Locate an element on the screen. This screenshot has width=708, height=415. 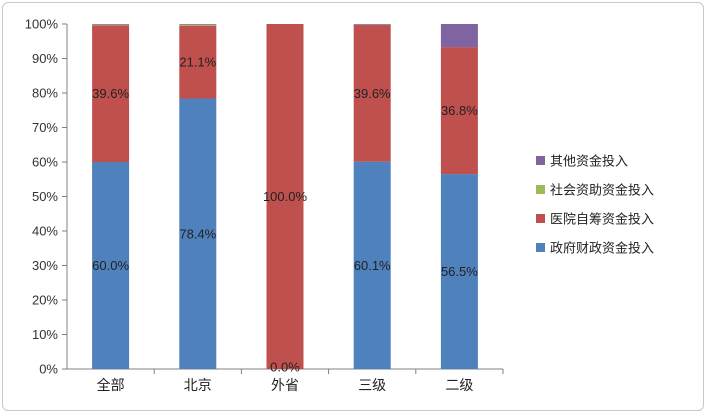
legend-label: 政府财政资金投入 is located at coordinates (602, 248).